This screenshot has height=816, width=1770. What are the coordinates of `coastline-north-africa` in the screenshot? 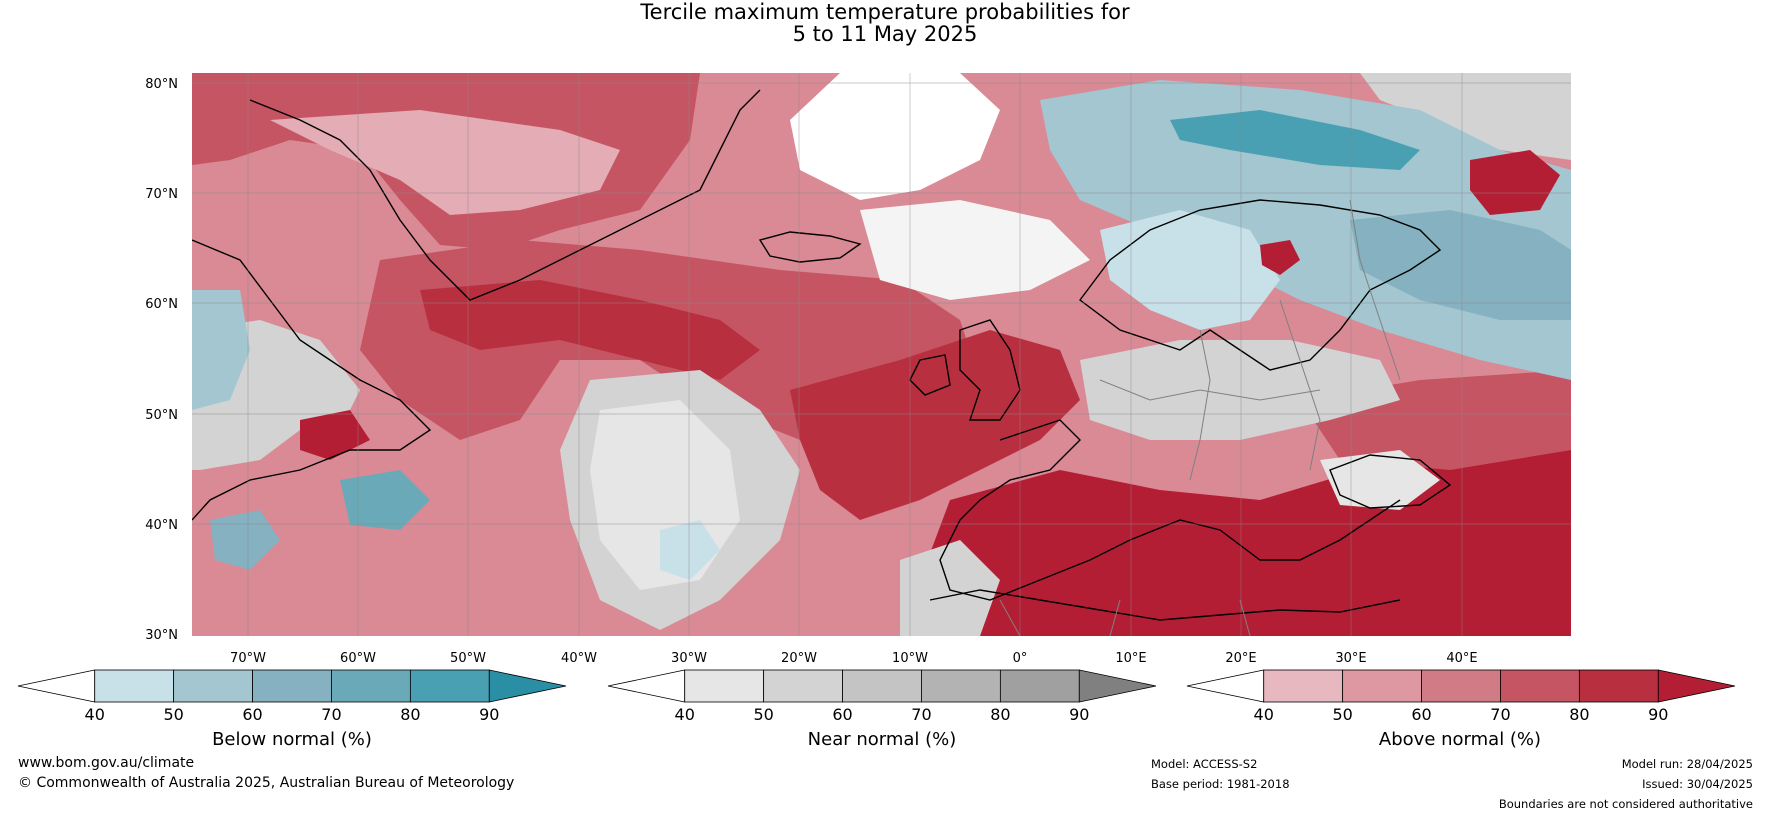 It's located at (1165, 605).